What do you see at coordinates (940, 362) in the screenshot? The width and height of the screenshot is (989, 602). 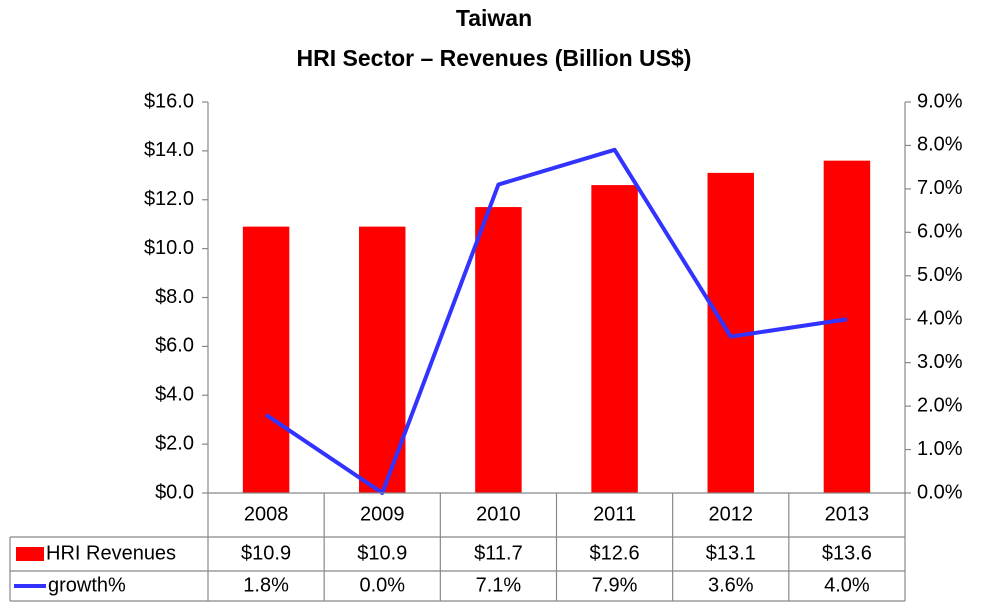 I see `y2-tick-label: 3.0%` at bounding box center [940, 362].